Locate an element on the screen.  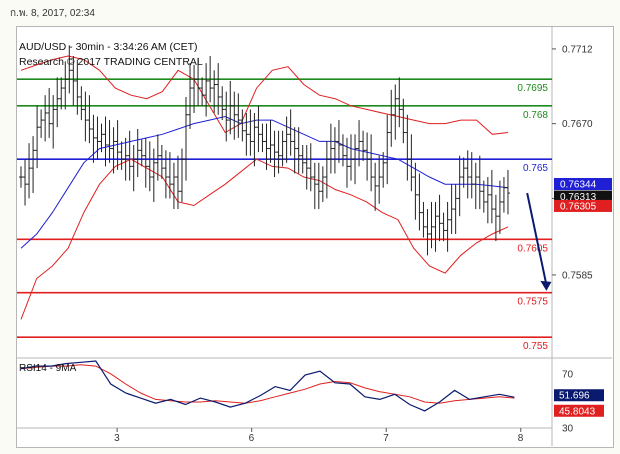
price-tick-label: 0.7670 is located at coordinates (577, 124).